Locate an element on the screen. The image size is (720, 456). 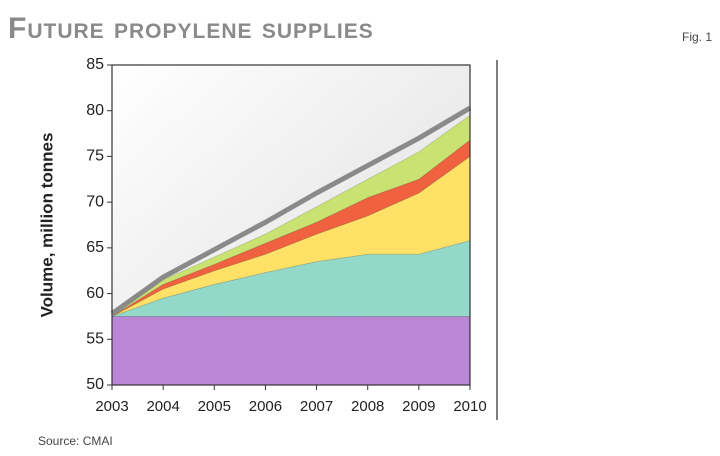
y-tick-label: 85 is located at coordinates (95, 64).